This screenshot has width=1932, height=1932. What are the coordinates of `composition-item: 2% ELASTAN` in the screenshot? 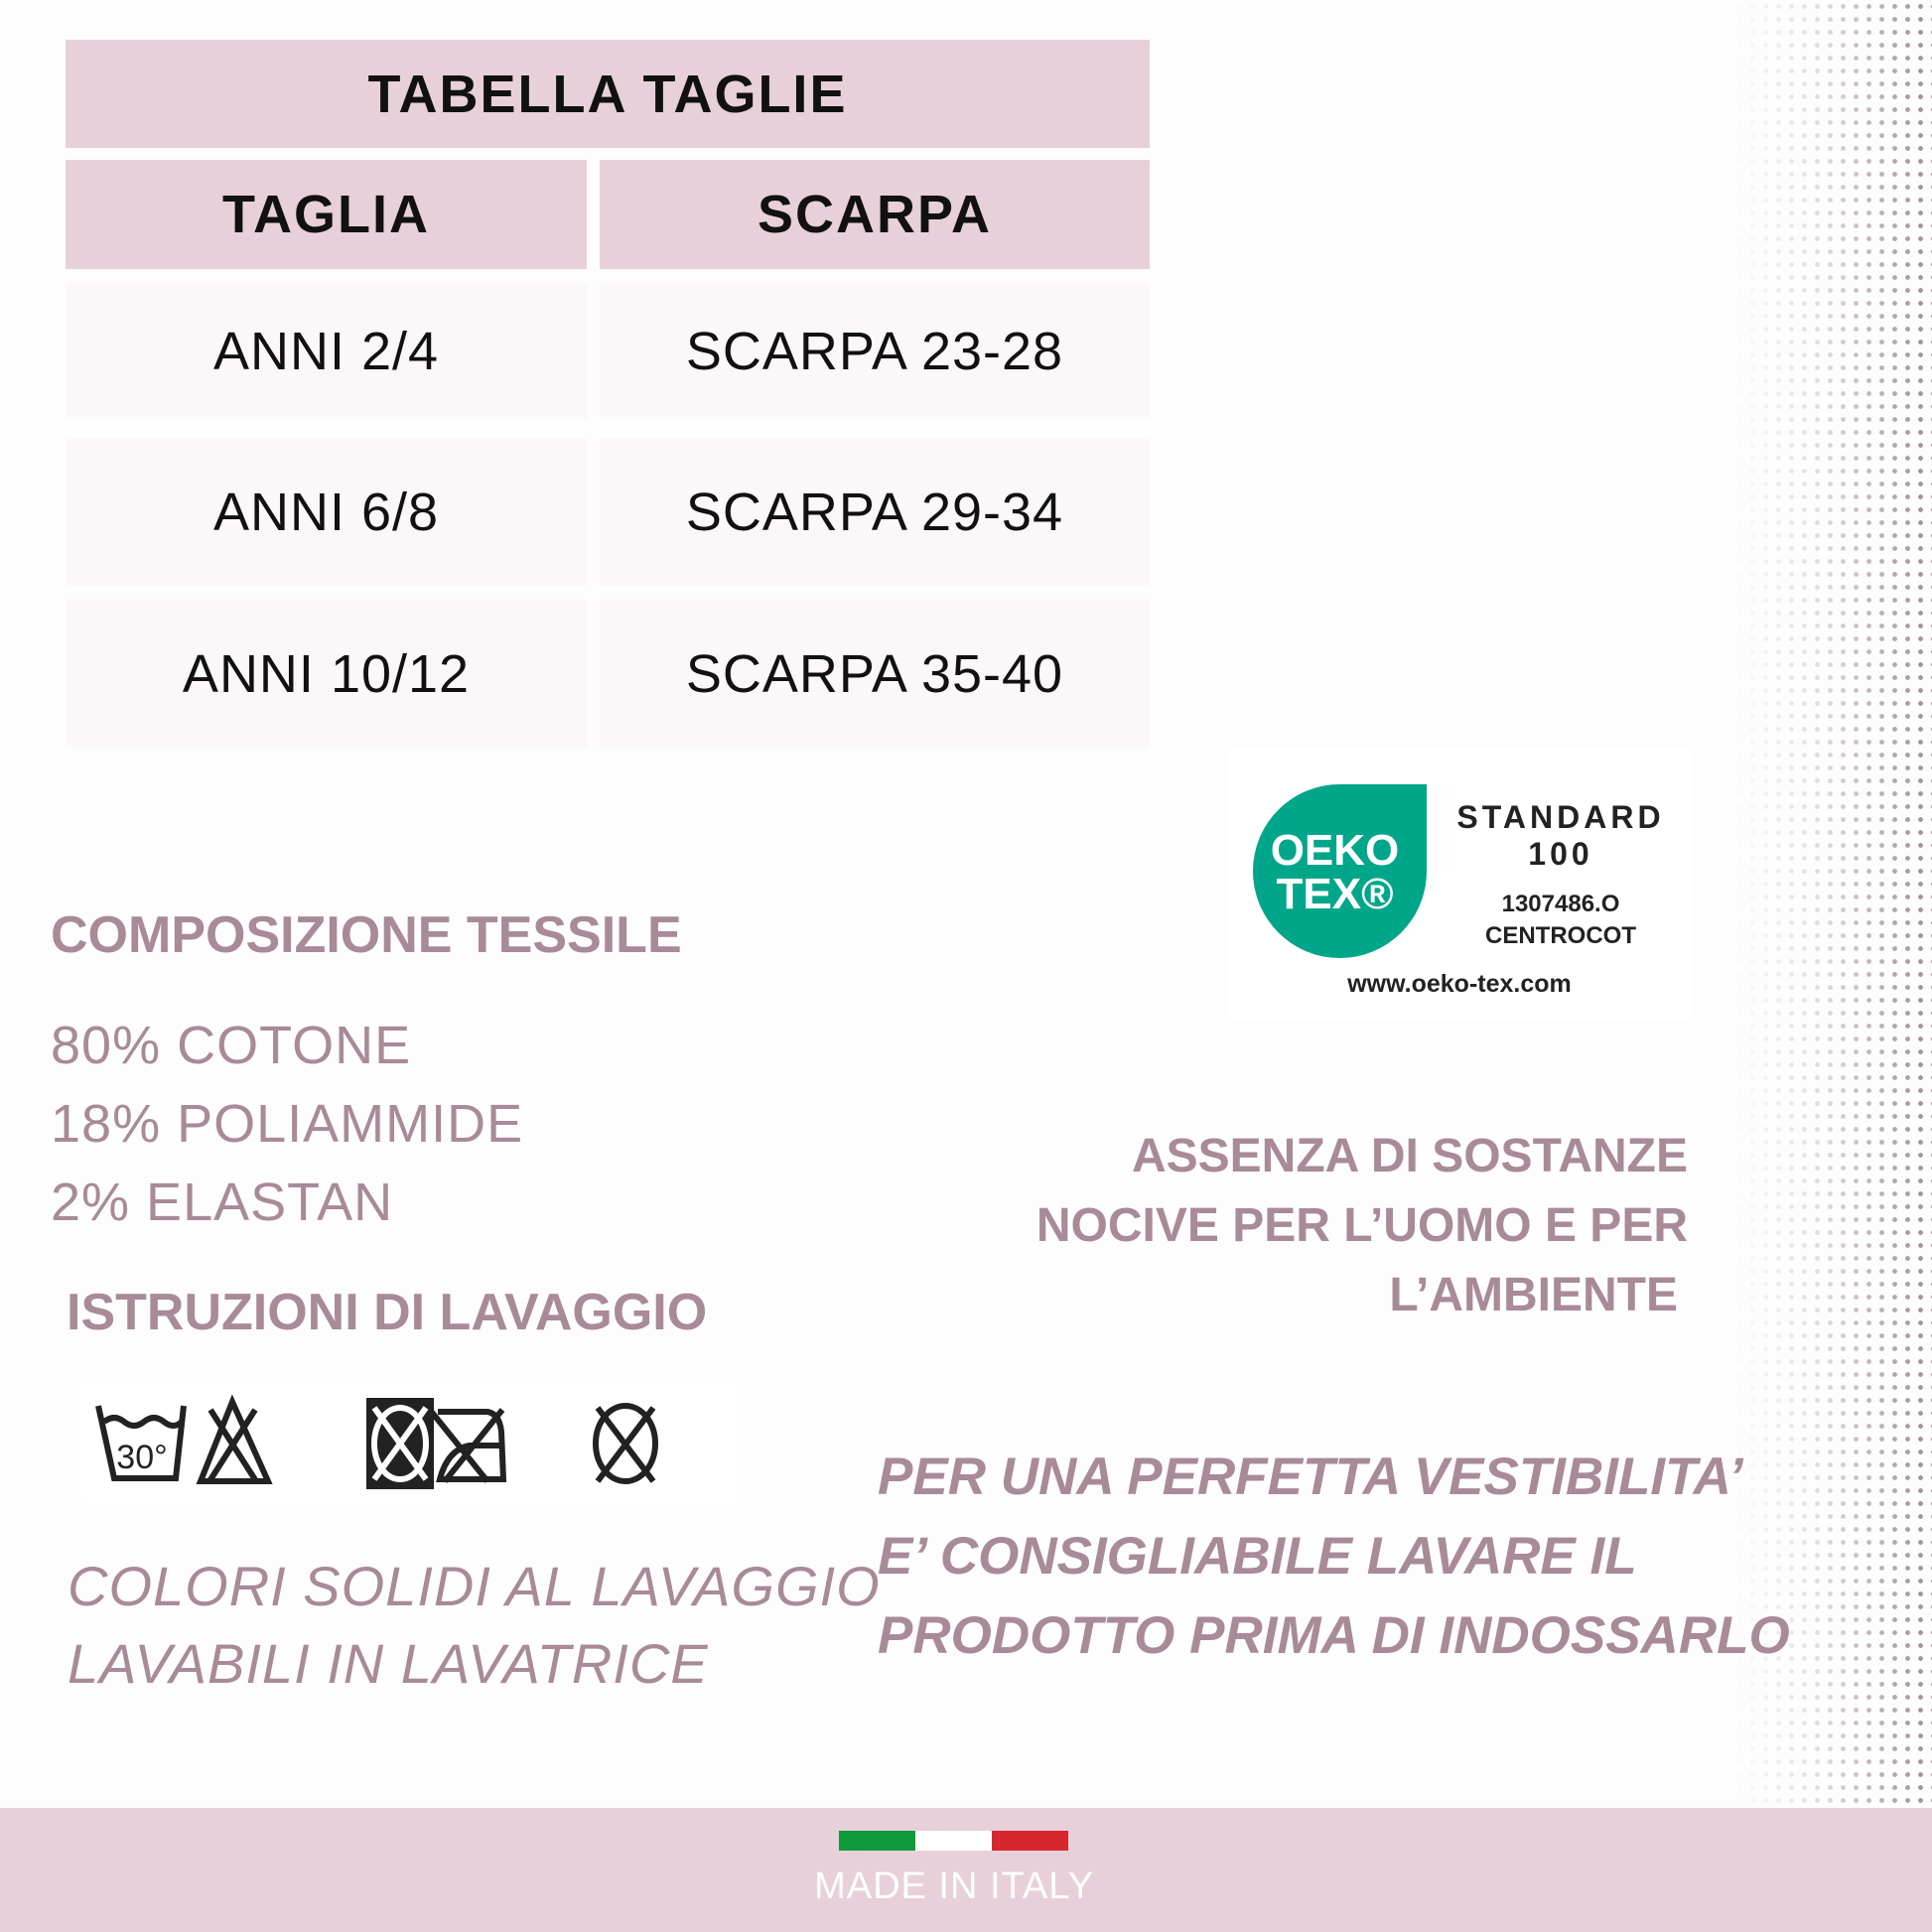 It's located at (223, 1202).